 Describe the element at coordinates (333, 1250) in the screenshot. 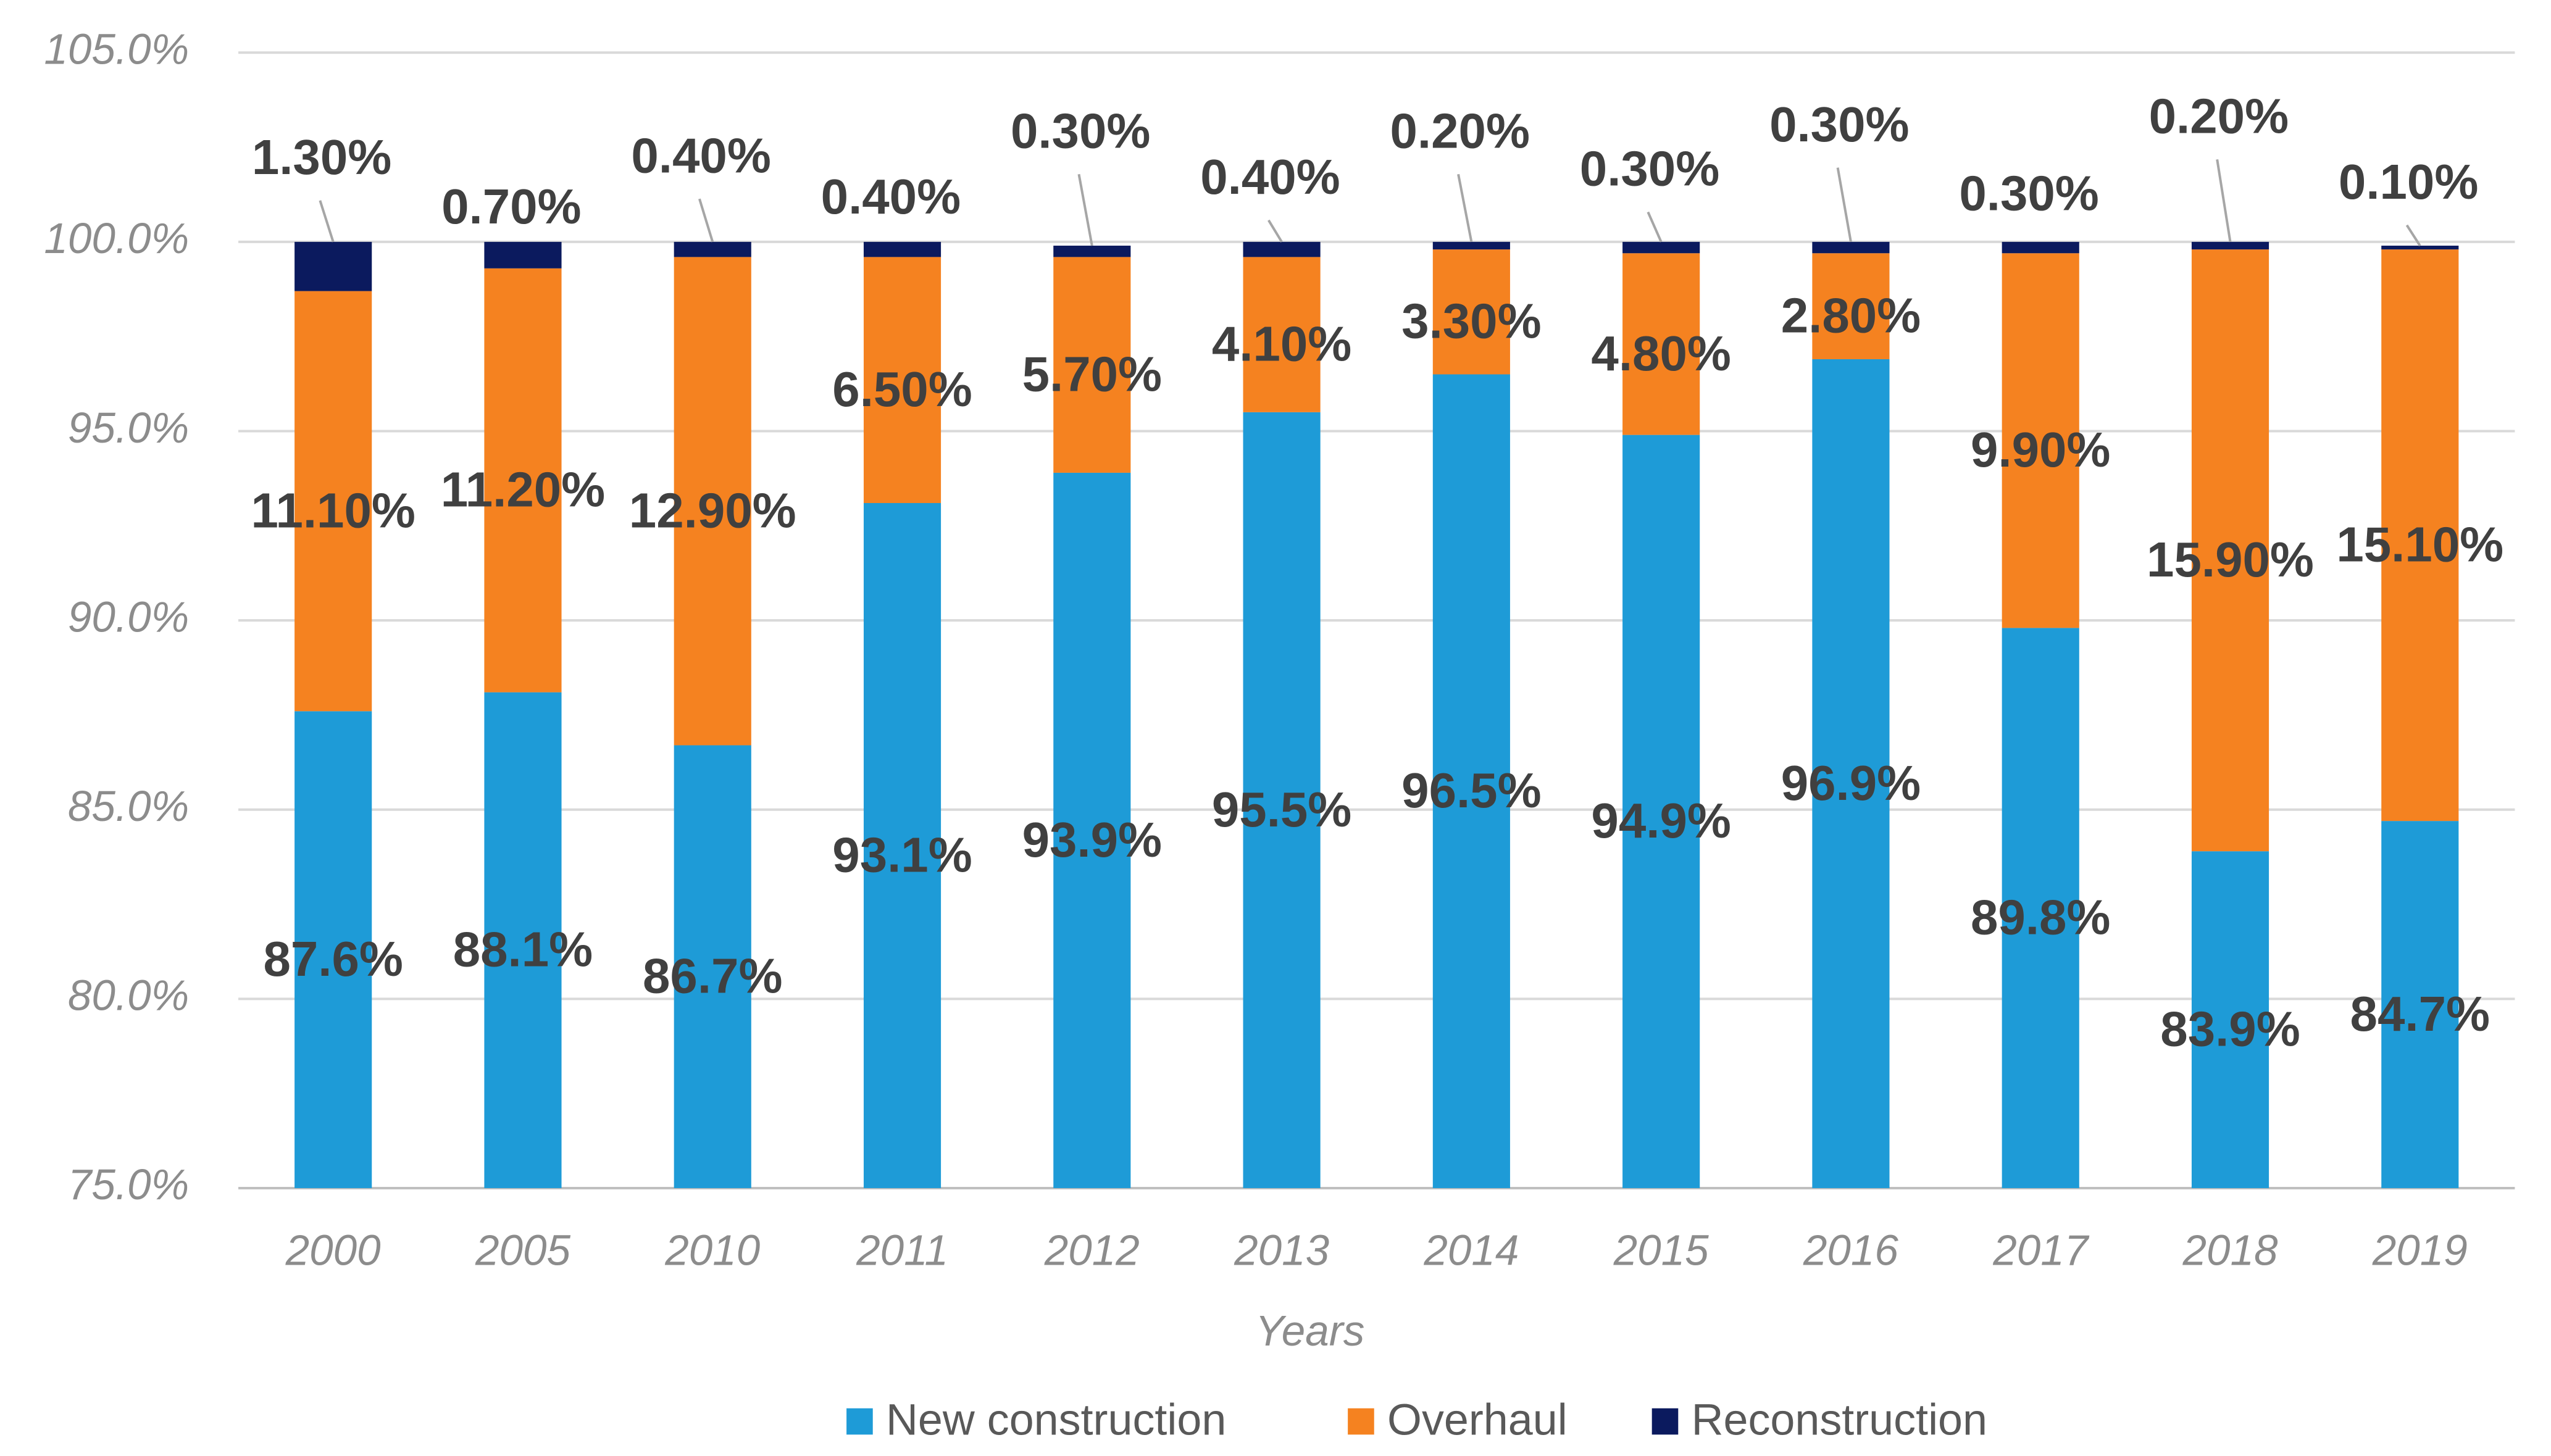

I see `x-tick-label: 2000` at that location.